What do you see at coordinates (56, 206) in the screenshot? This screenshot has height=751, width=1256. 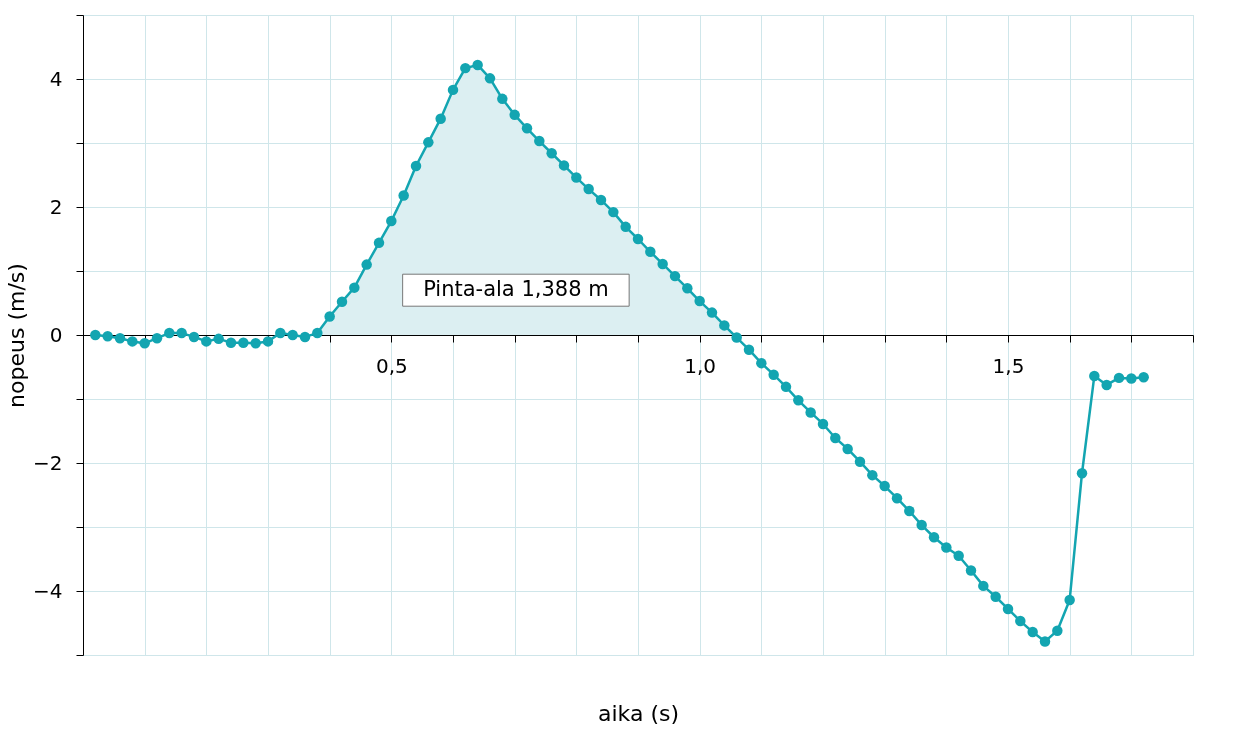 I see `y-tick-label: 2` at bounding box center [56, 206].